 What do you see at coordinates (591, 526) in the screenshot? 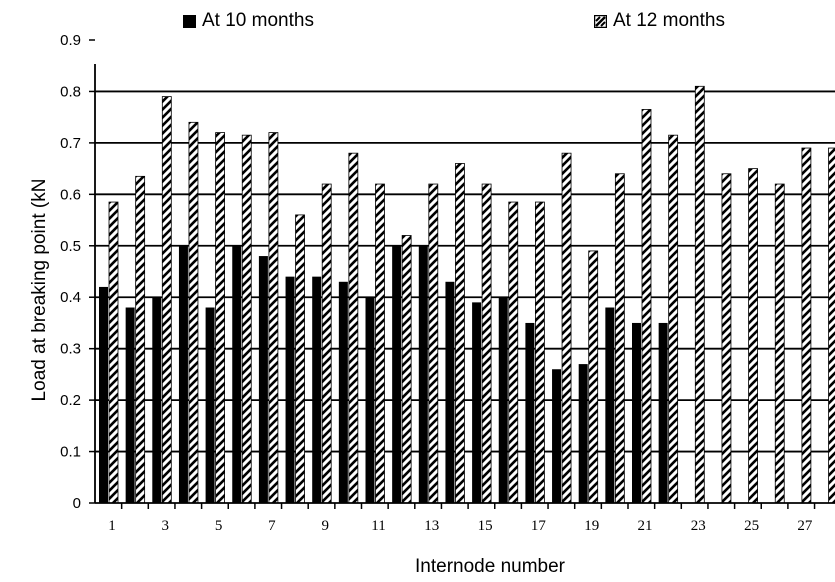
I see `x-tick-label: 19` at bounding box center [591, 526].